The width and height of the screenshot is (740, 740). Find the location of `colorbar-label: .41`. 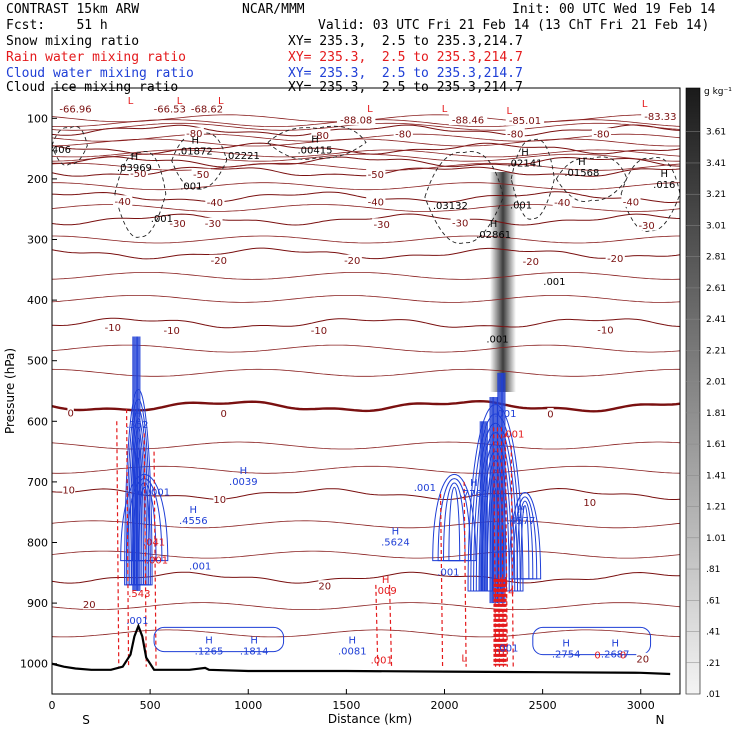

colorbar-label: .41 is located at coordinates (713, 633).